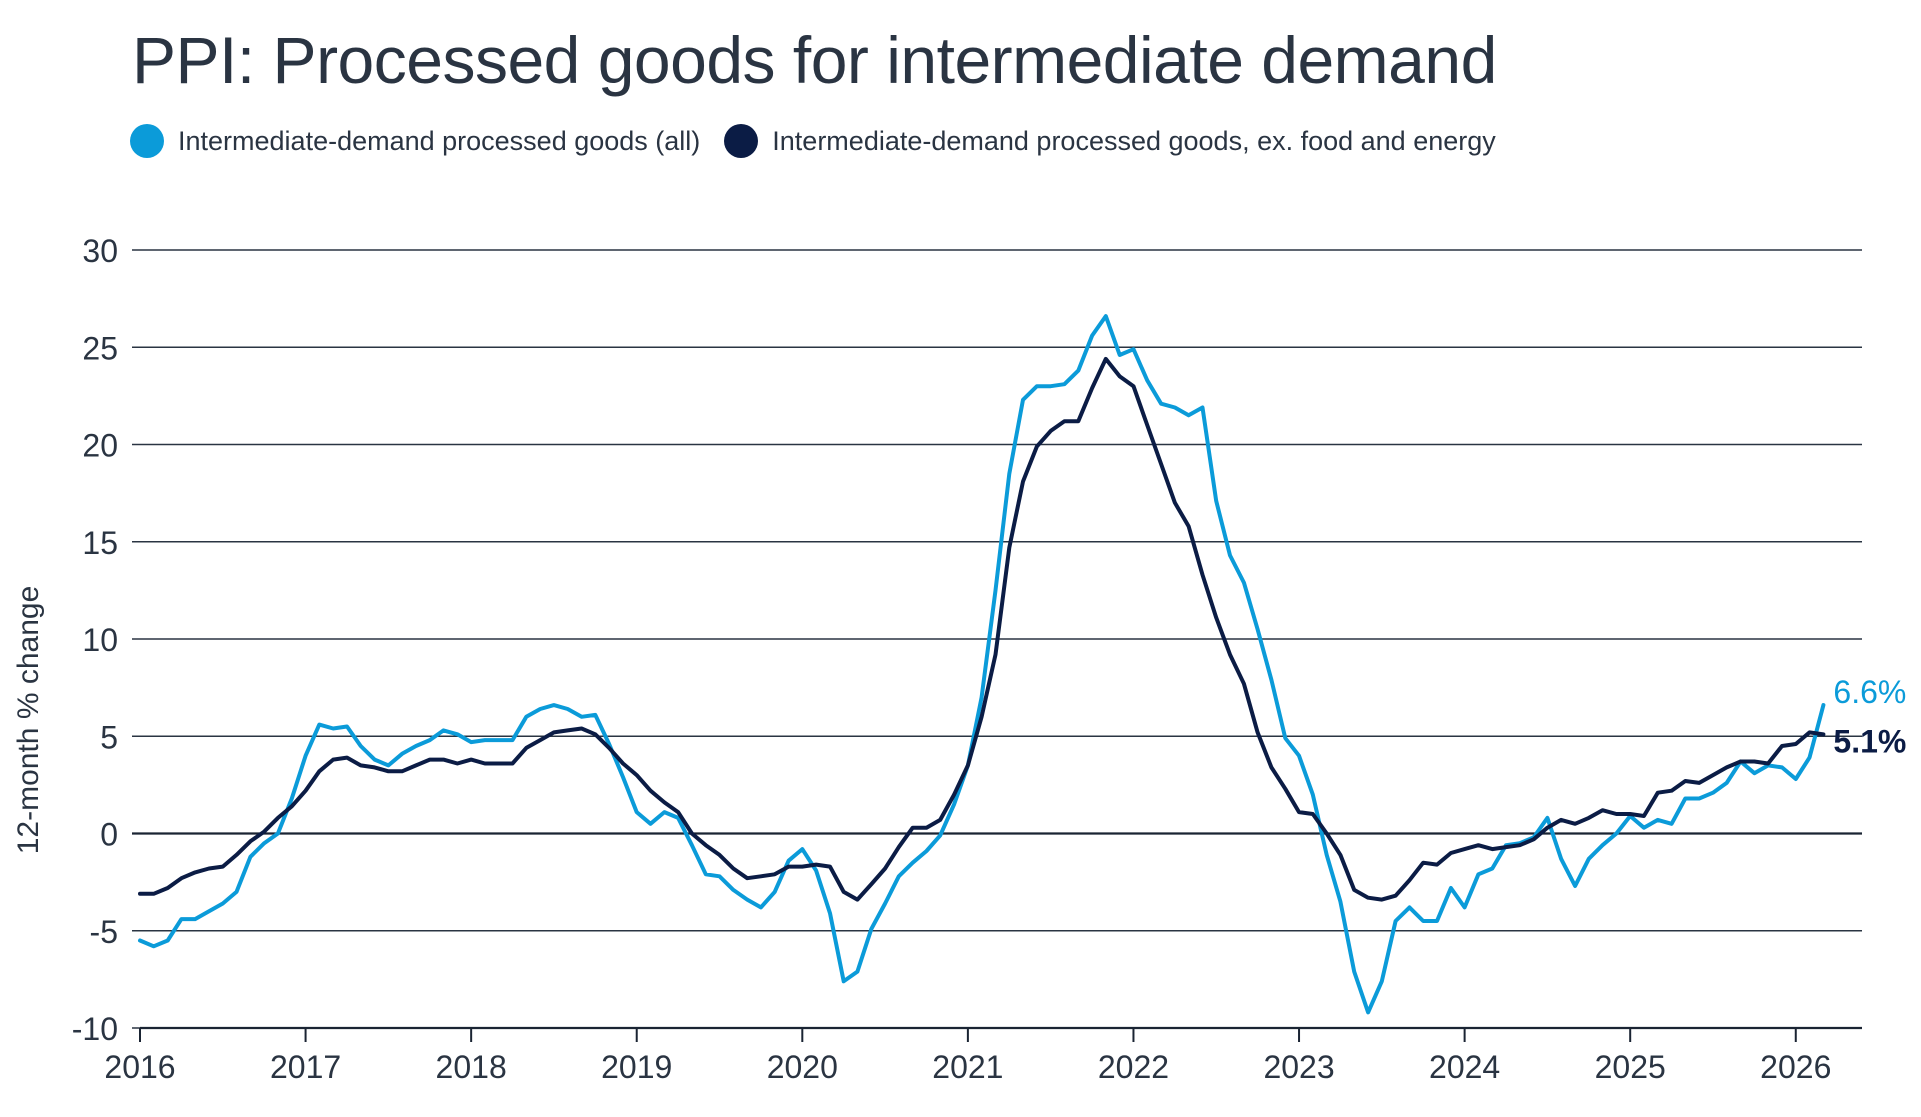  I want to click on x-tick-label: 2020, so click(802, 1067).